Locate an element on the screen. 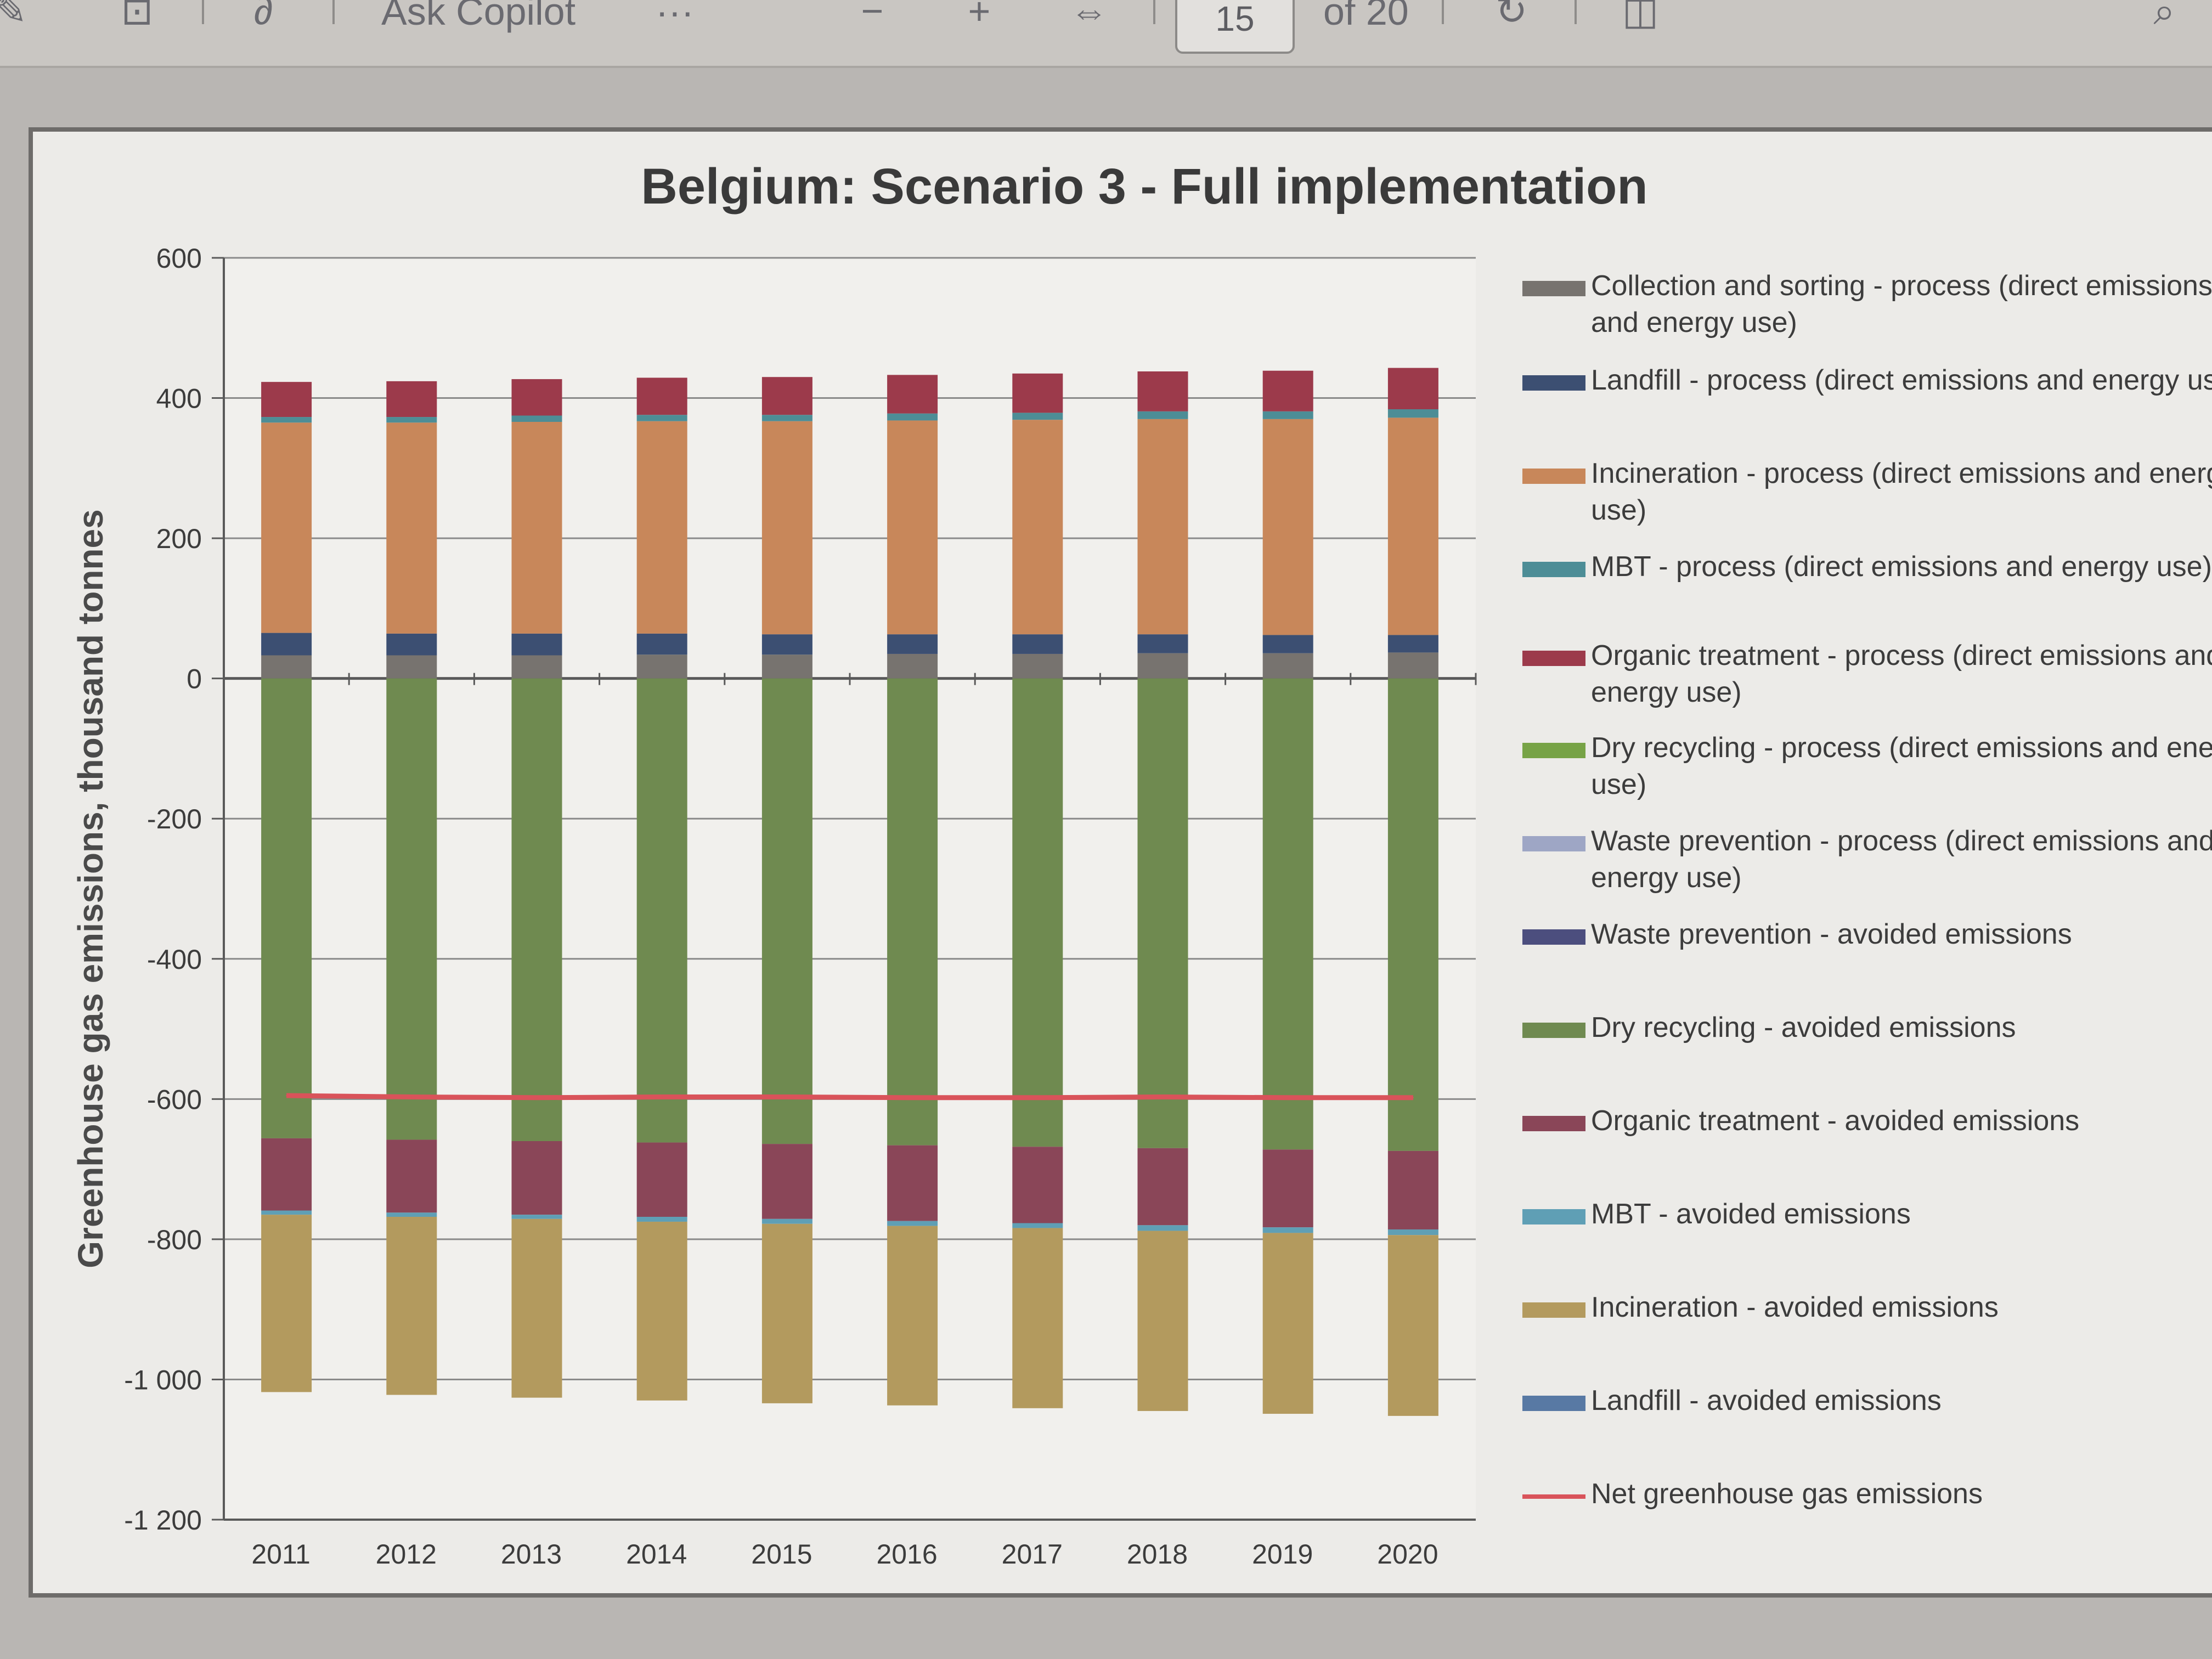 The height and width of the screenshot is (1659, 2212). y-tick-label: -800 is located at coordinates (174, 1239).